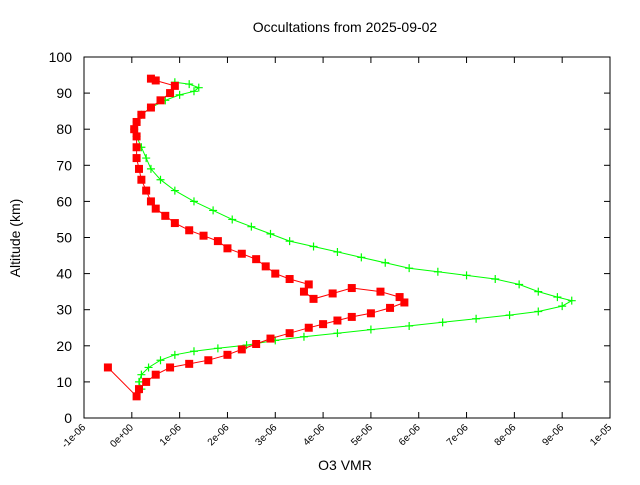 The width and height of the screenshot is (640, 485). Describe the element at coordinates (345, 465) in the screenshot. I see `x-axis-label: O3 VMR` at that location.